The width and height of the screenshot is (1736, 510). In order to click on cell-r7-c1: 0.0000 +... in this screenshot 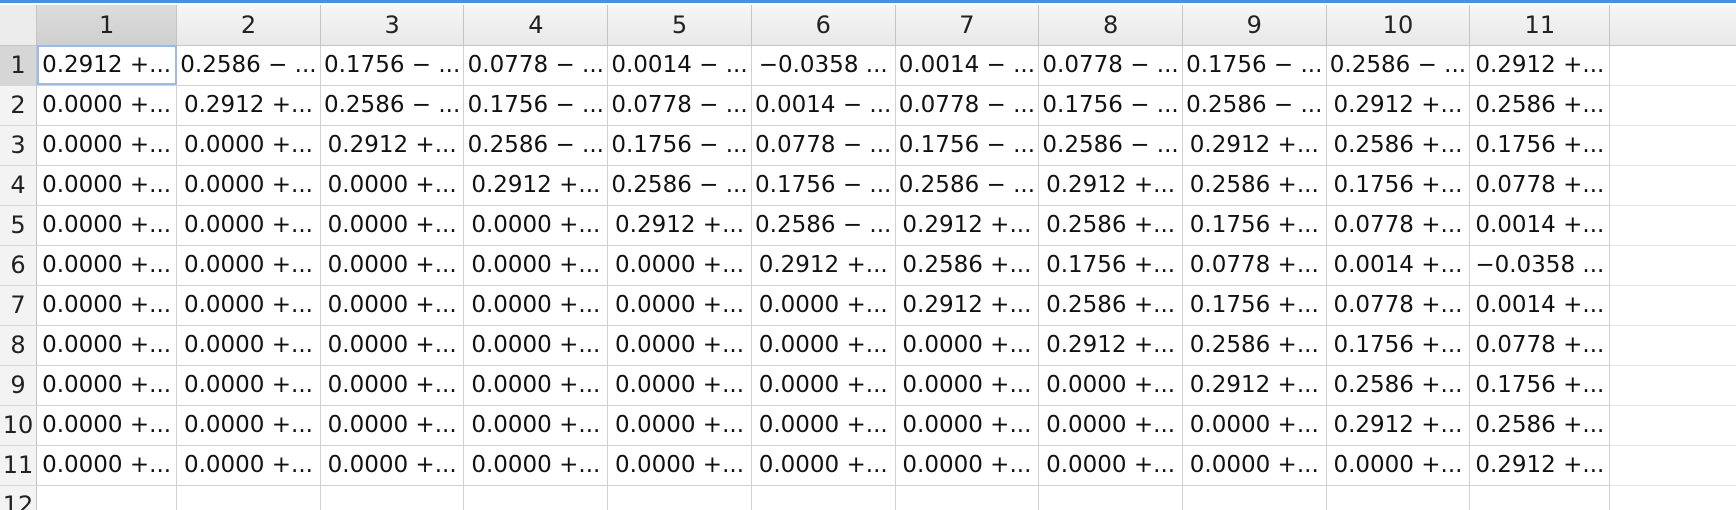, I will do `click(107, 305)`.